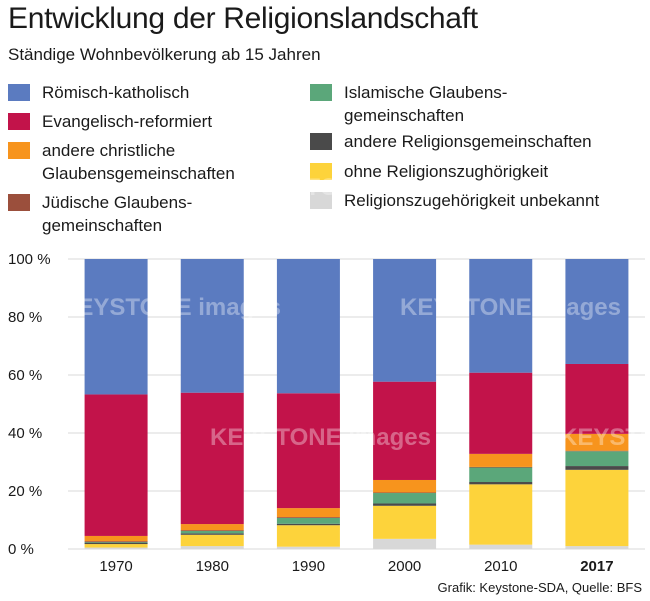  Describe the element at coordinates (127, 121) in the screenshot. I see `legend-label: Evangelisch-reformiert` at that location.